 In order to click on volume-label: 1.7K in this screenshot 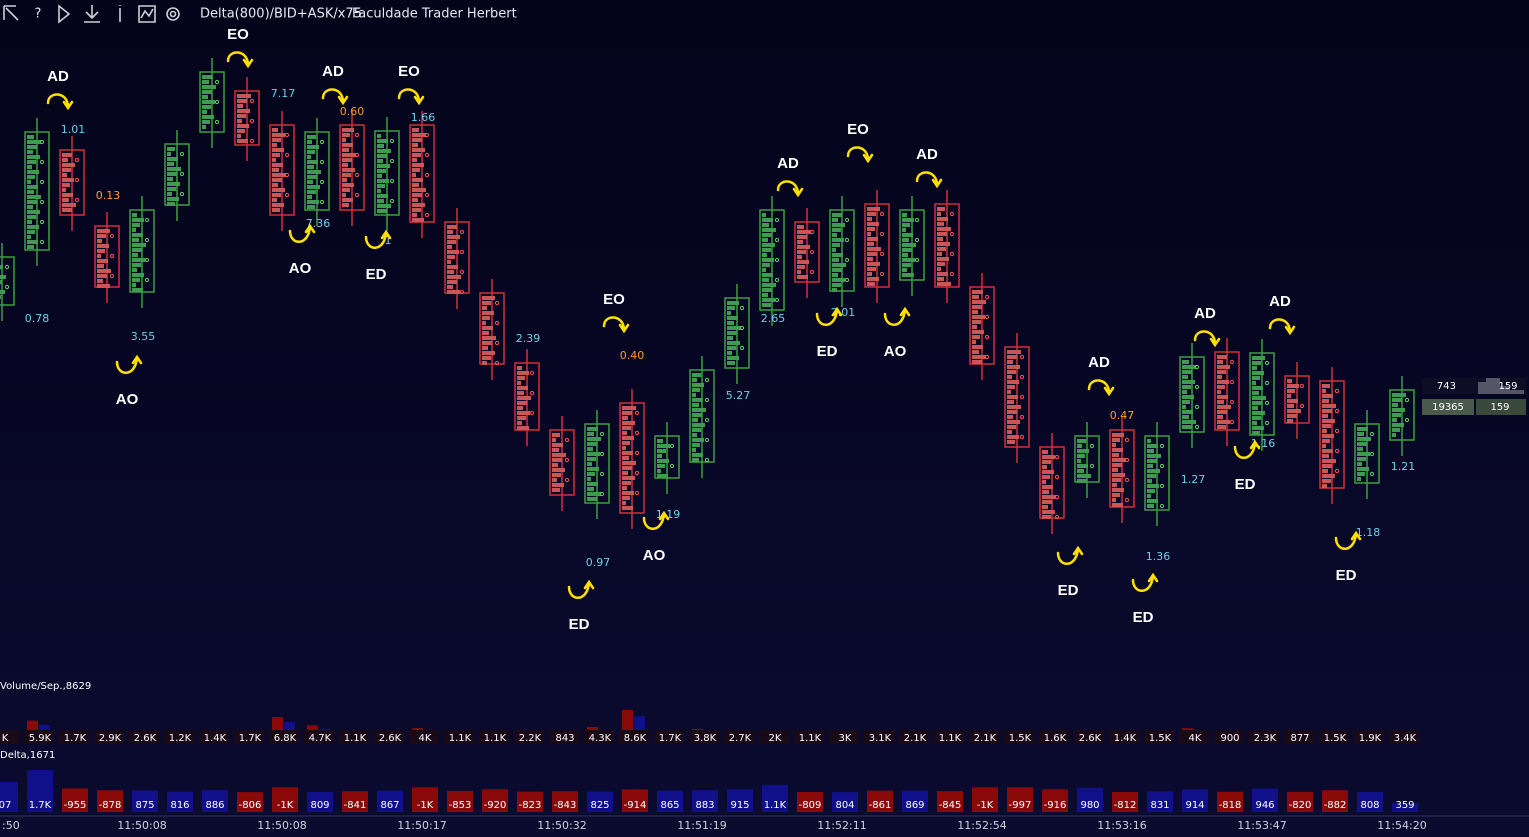, I will do `click(75, 738)`.